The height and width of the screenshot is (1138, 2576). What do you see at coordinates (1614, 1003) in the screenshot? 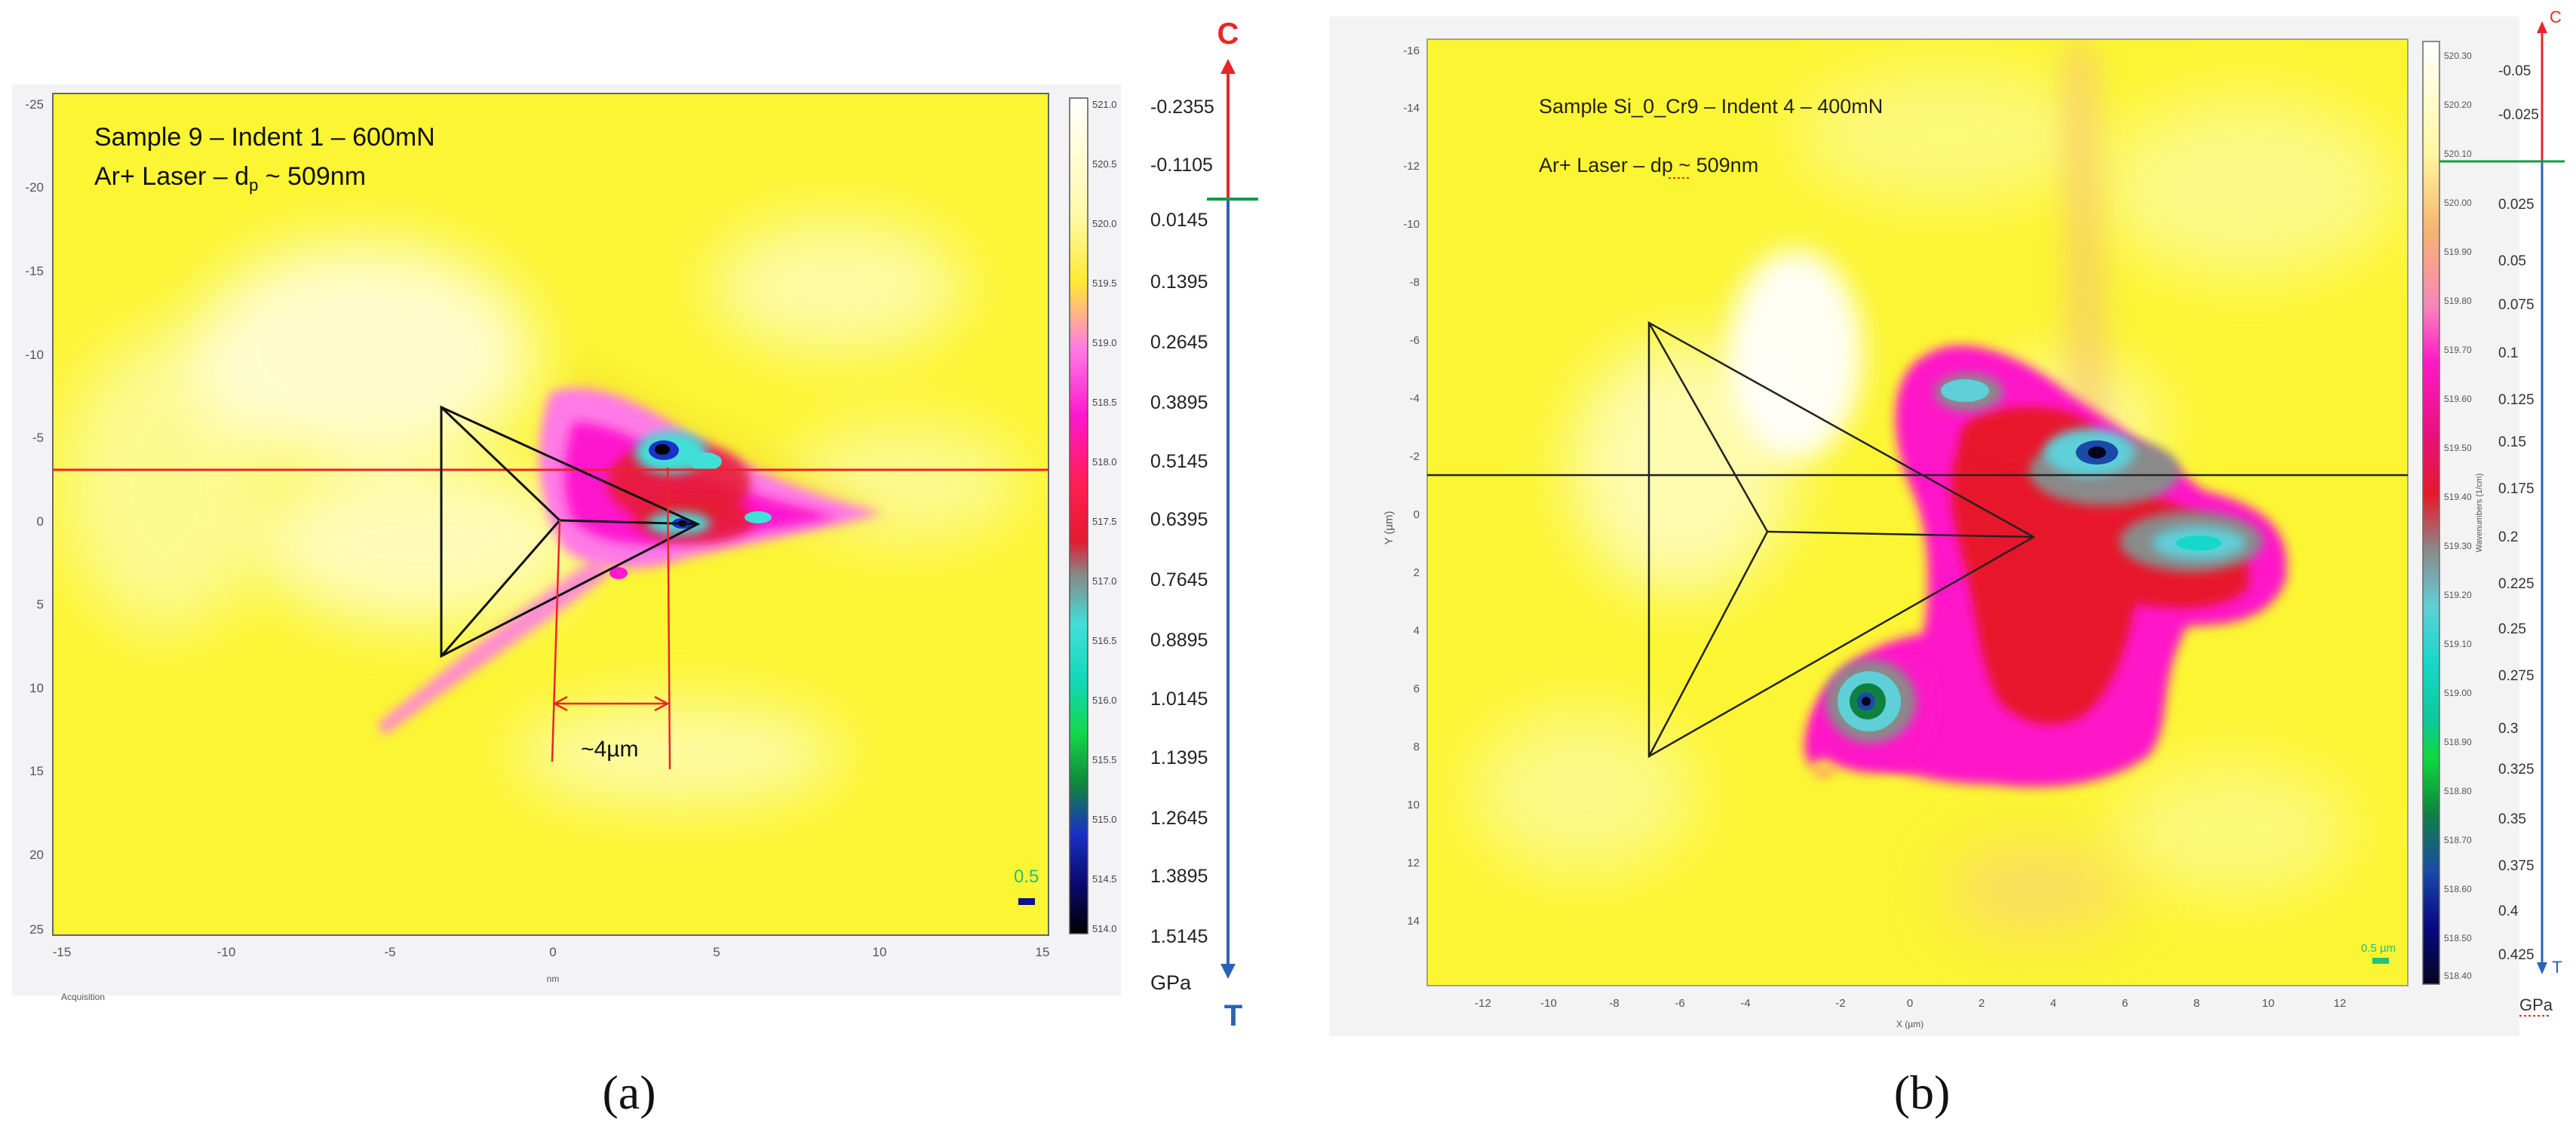
I see `panel-b-x-tick: -8` at bounding box center [1614, 1003].